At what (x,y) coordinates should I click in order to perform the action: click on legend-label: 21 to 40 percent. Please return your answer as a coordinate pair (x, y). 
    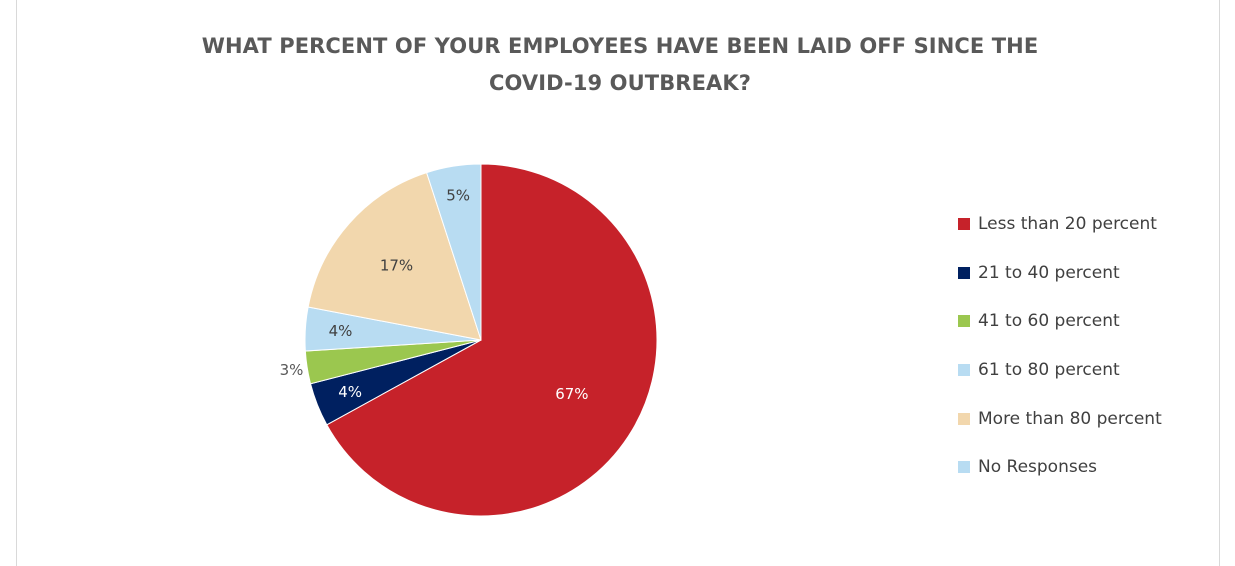
    Looking at the image, I should click on (1049, 272).